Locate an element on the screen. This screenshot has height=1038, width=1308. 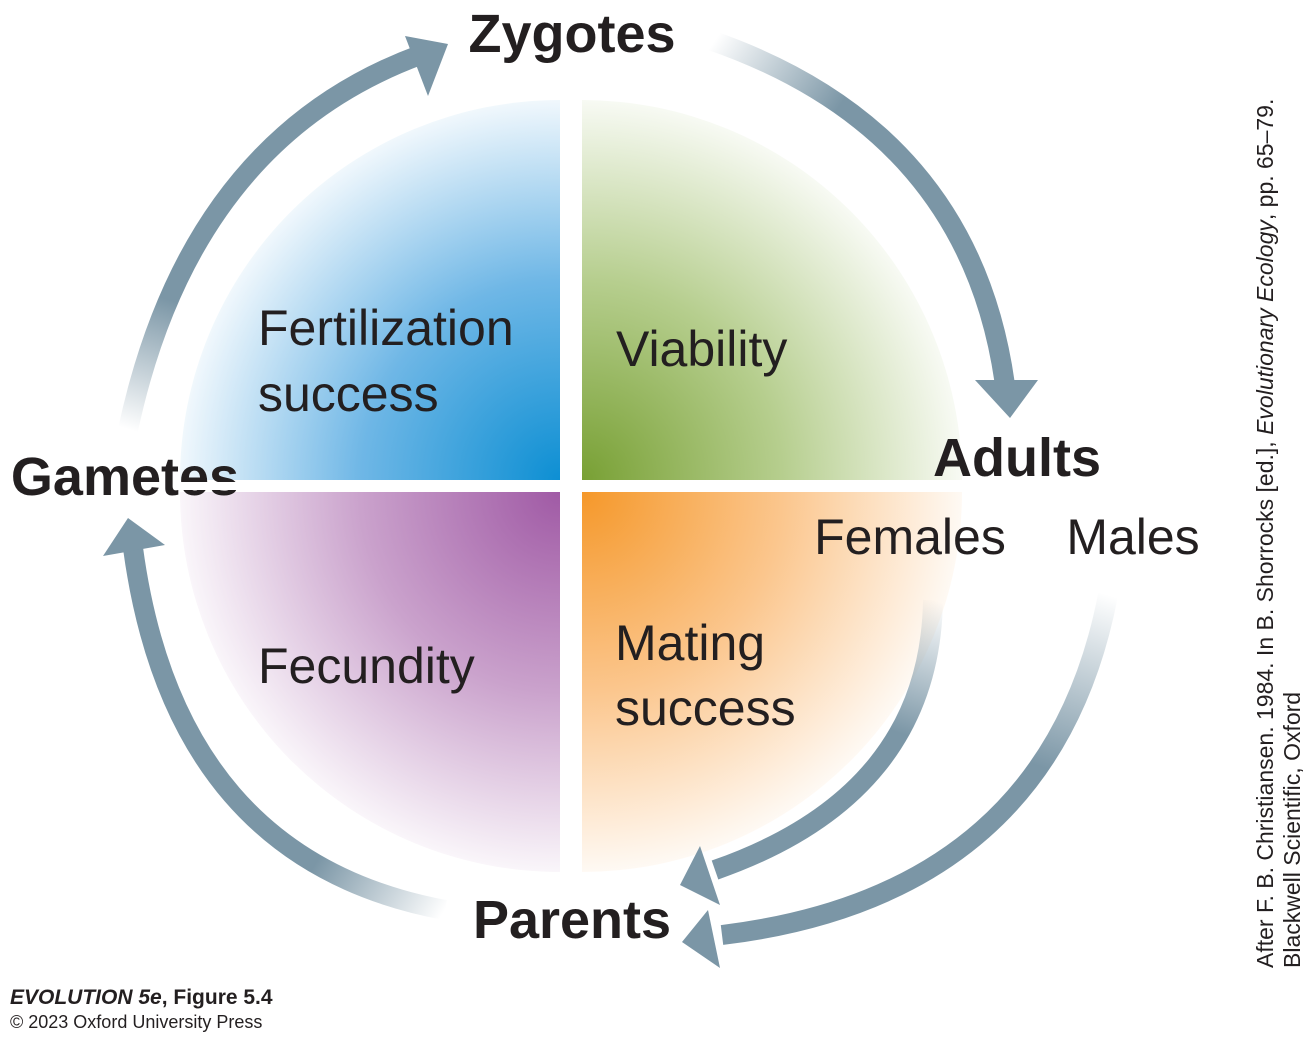
mating-quadrant is located at coordinates (772, 682).